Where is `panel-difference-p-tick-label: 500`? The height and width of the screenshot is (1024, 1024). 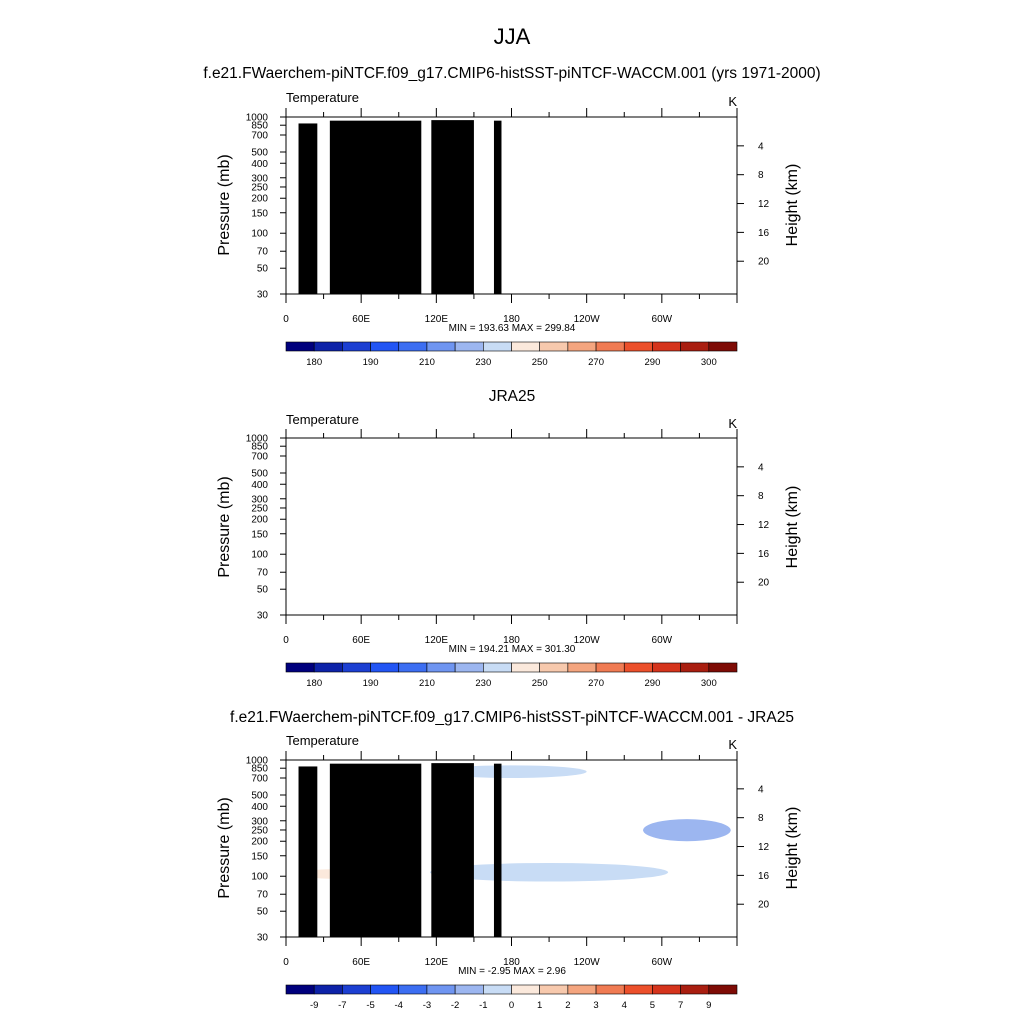 panel-difference-p-tick-label: 500 is located at coordinates (259, 795).